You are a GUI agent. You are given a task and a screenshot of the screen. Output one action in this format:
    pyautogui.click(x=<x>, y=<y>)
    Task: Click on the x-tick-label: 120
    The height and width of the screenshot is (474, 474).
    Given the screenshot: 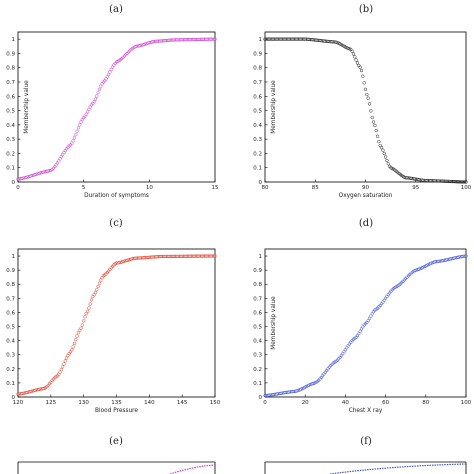 What is the action you would take?
    pyautogui.click(x=18, y=403)
    